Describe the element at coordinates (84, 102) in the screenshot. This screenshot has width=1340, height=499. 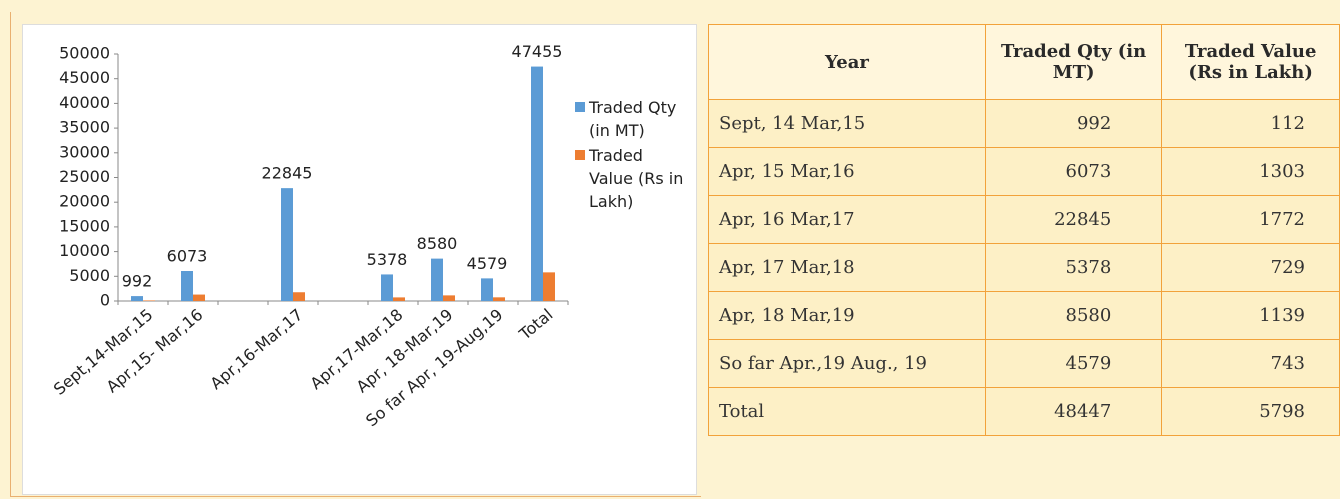
I see `y-tick-label: 40000` at that location.